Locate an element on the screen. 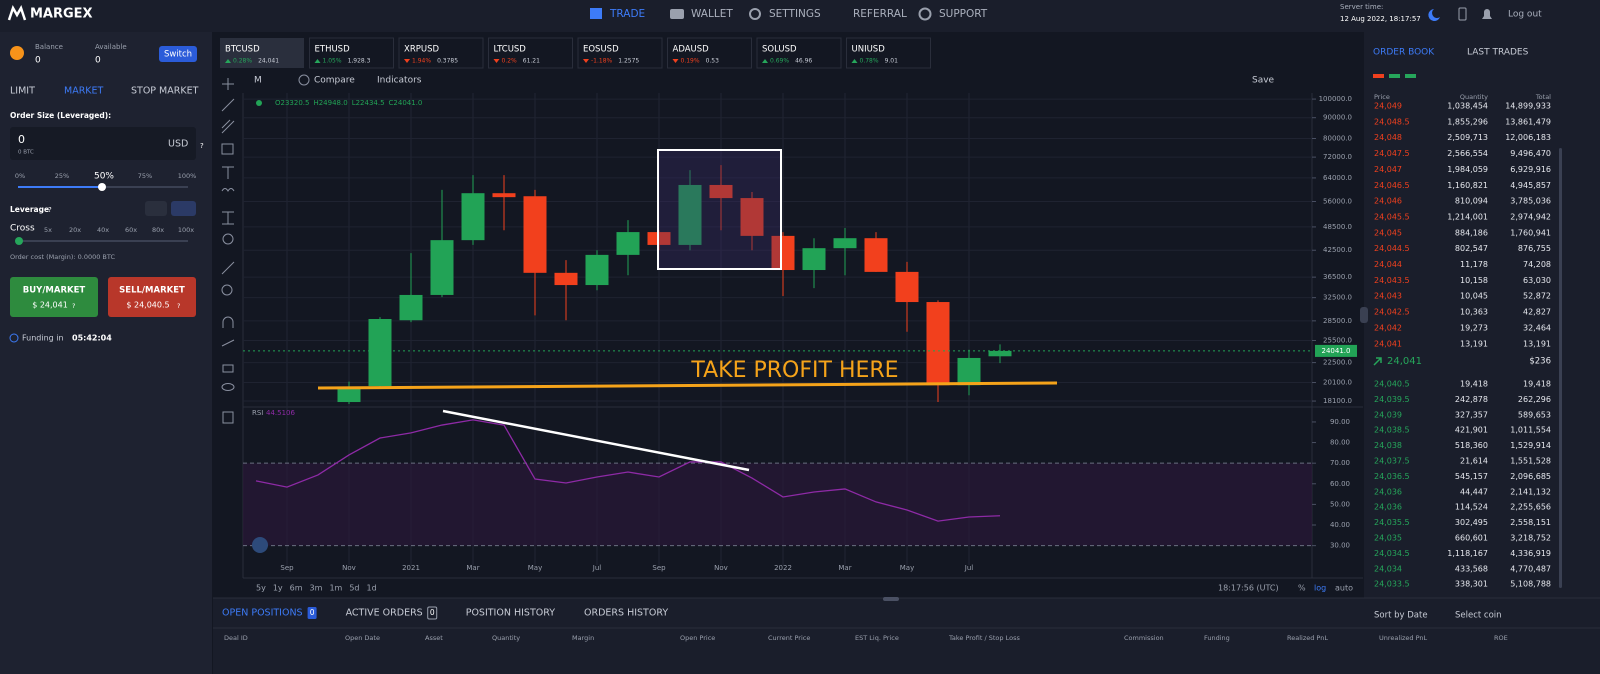 This screenshot has height=674, width=1600. sort: Sort by Date is located at coordinates (1401, 616).